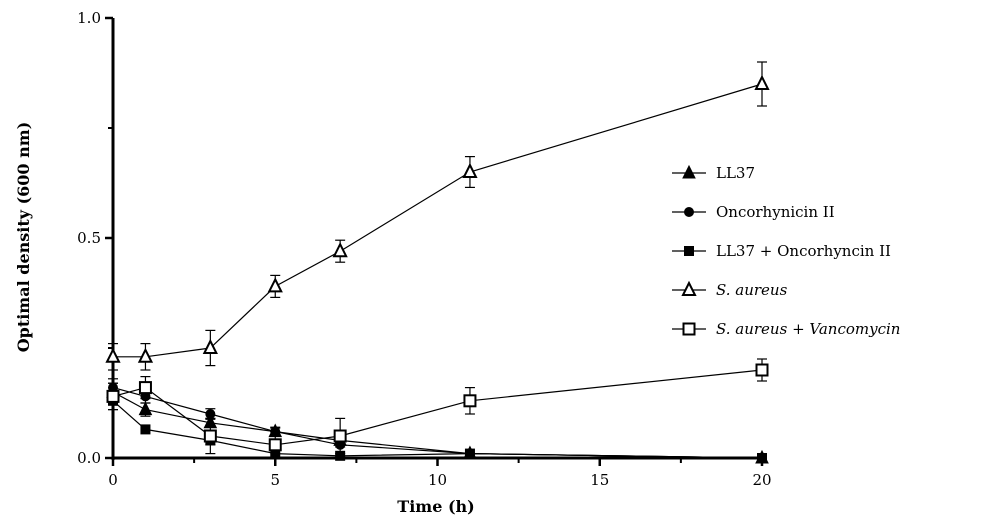  I want to click on x-tick-label: 20, so click(761, 480).